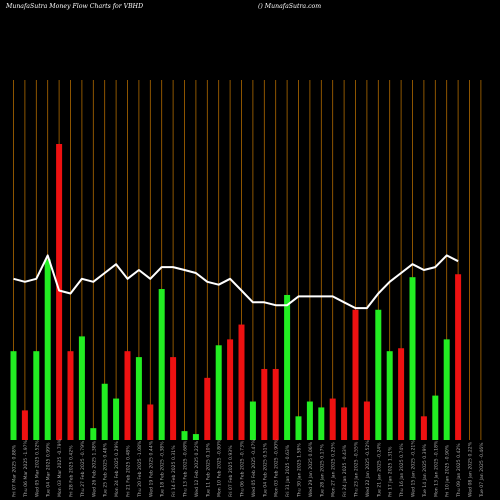 The height and width of the screenshot is (500, 500). What do you see at coordinates (140, 469) in the screenshot?
I see `x-tick-label: Thu 20 Feb 2025 -1.08%` at bounding box center [140, 469].